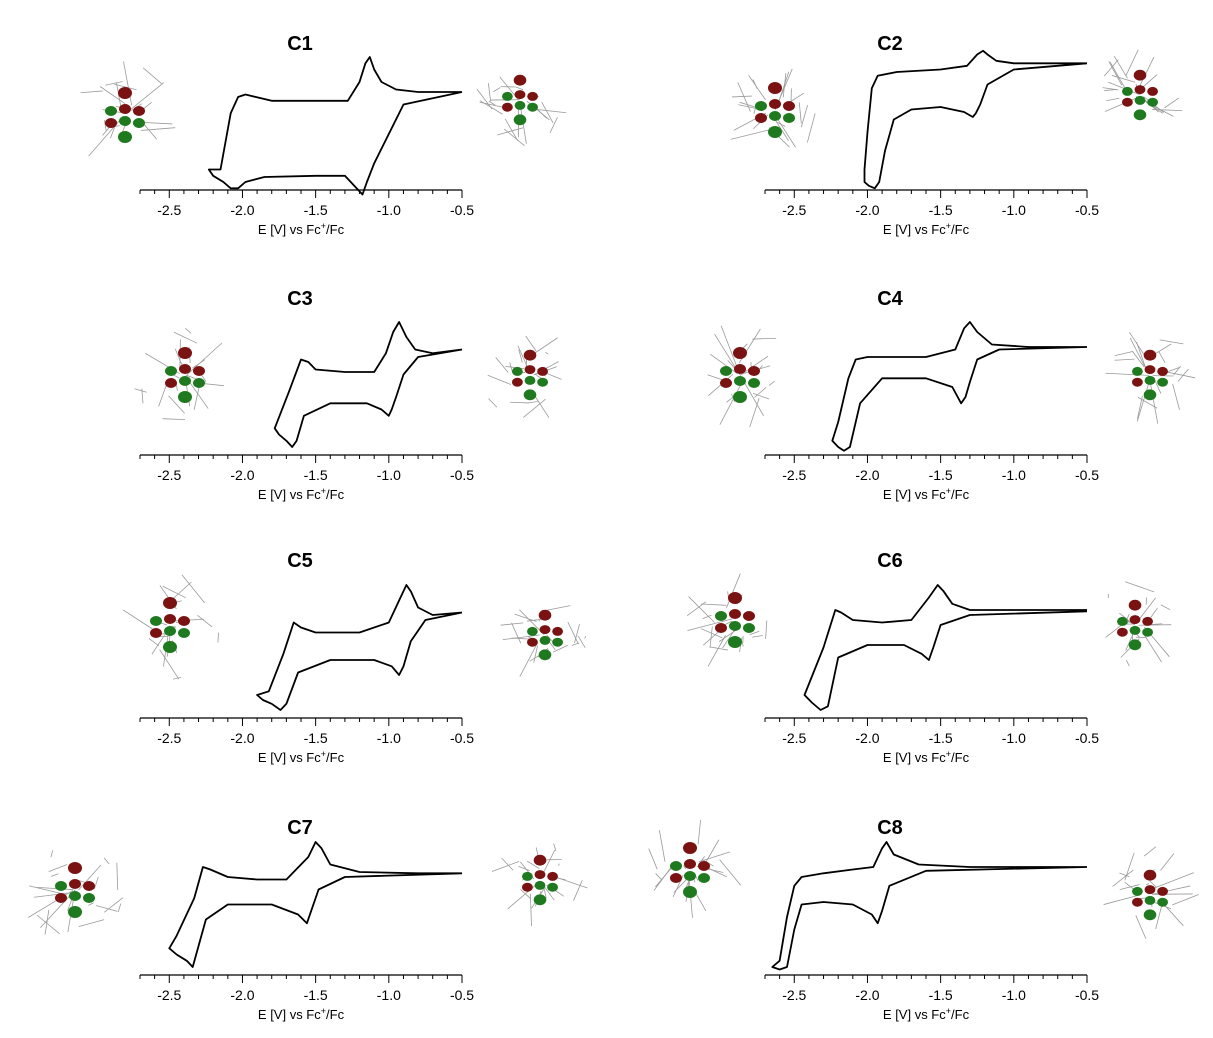 The image size is (1213, 1038). What do you see at coordinates (300, 44) in the screenshot?
I see `panel-title: C1` at bounding box center [300, 44].